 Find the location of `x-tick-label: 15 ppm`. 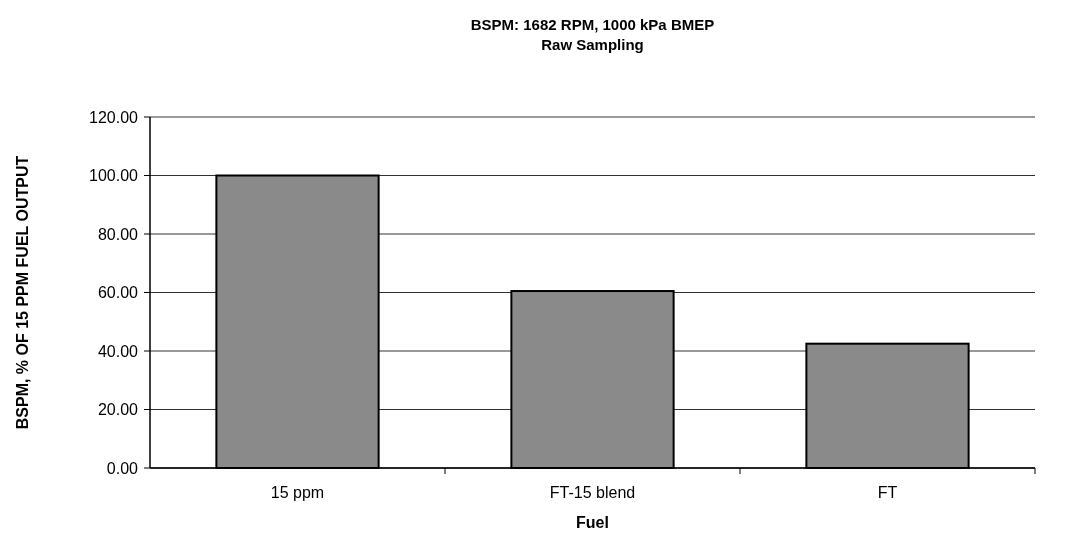

x-tick-label: 15 ppm is located at coordinates (297, 492).